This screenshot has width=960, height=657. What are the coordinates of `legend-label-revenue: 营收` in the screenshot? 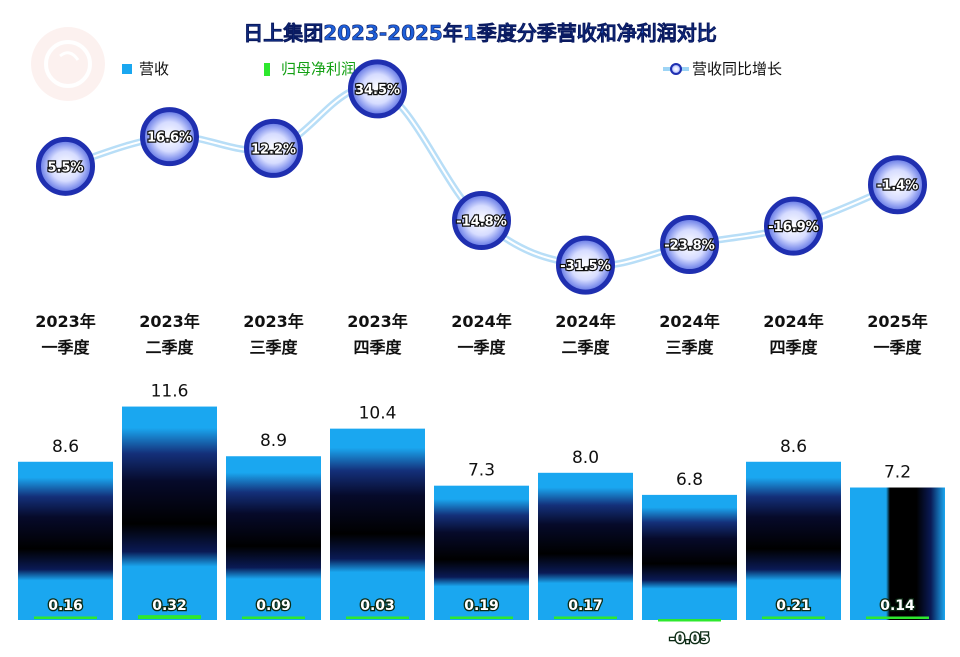 It's located at (154, 69).